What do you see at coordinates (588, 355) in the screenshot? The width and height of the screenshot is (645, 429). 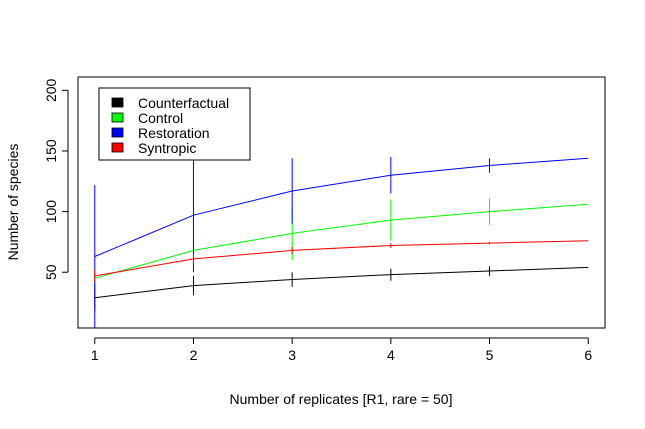 I see `x-tick-label: 6` at bounding box center [588, 355].